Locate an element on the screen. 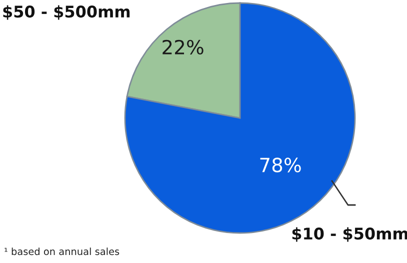 The image size is (407, 263). text: ¹ based on annual sales is located at coordinates (62, 252).